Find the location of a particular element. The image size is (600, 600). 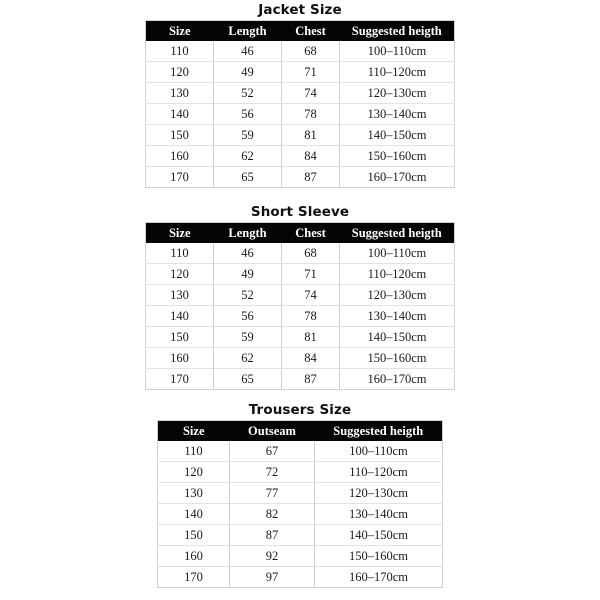

table-row: 130 77 120–130cm is located at coordinates (300, 493).